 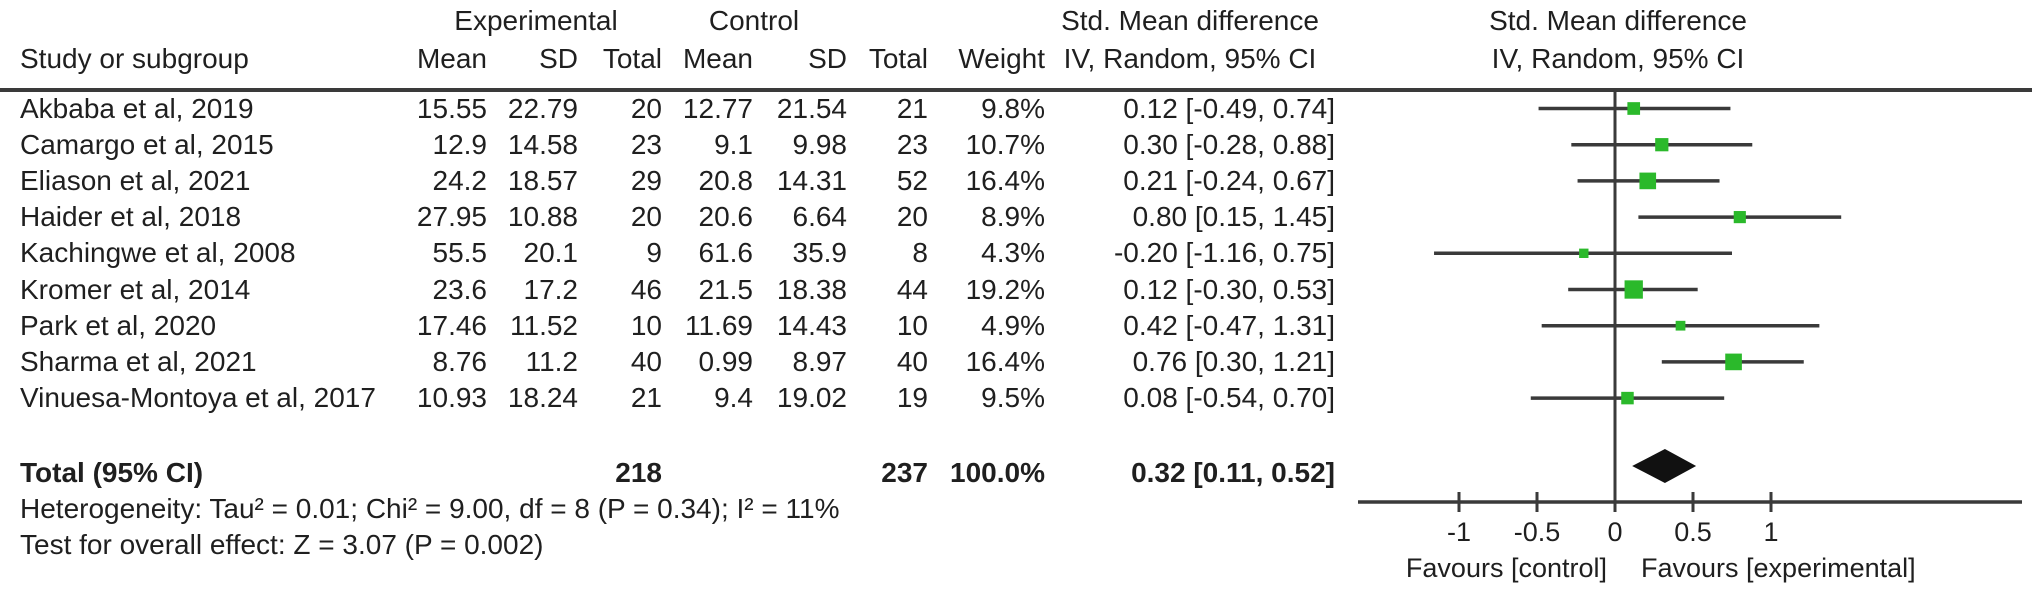 I want to click on total-exp-n: 218, so click(x=638, y=472).